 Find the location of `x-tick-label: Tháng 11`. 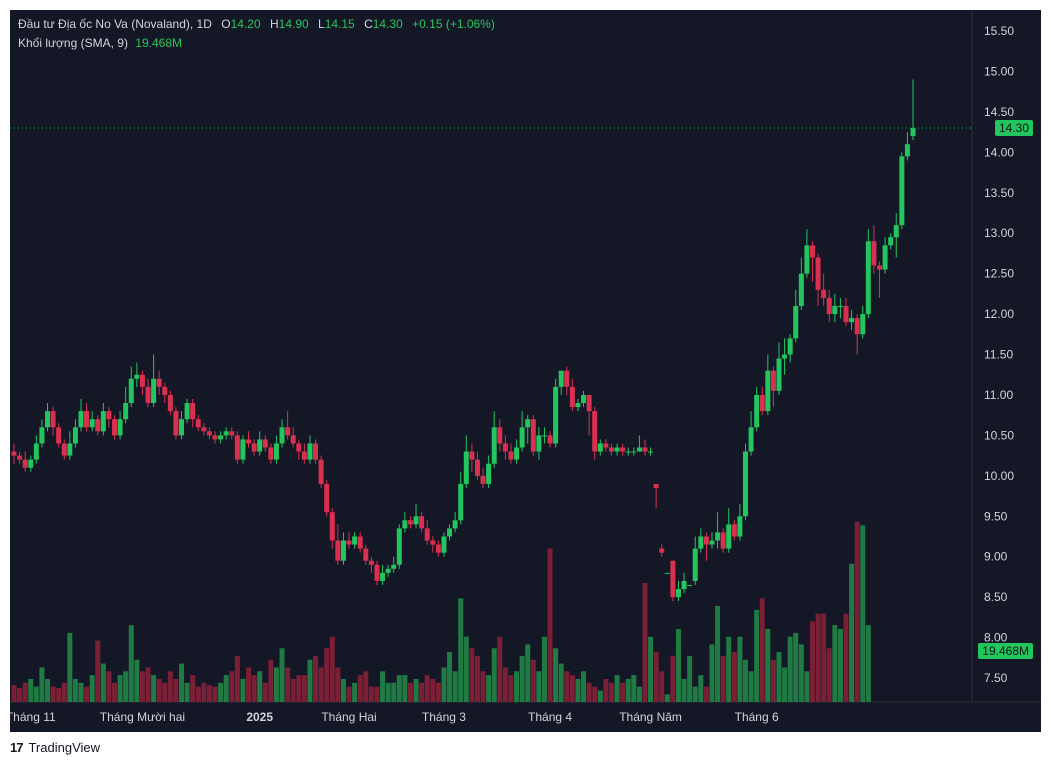

x-tick-label: Tháng 11 is located at coordinates (33, 717).